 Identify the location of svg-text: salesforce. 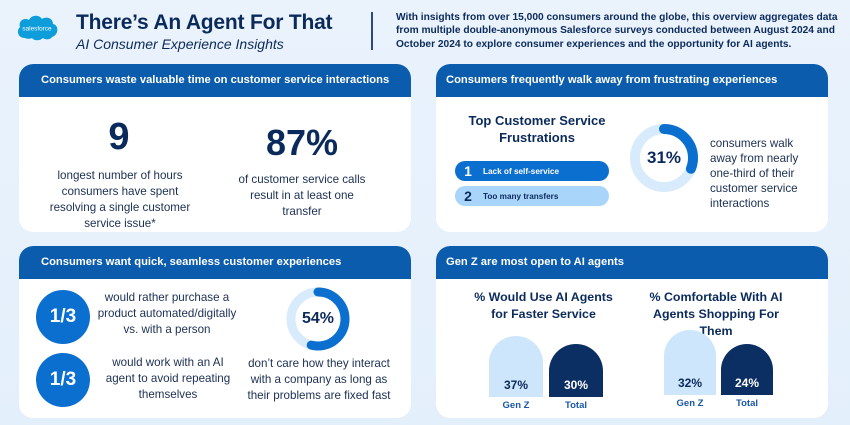
(37, 29).